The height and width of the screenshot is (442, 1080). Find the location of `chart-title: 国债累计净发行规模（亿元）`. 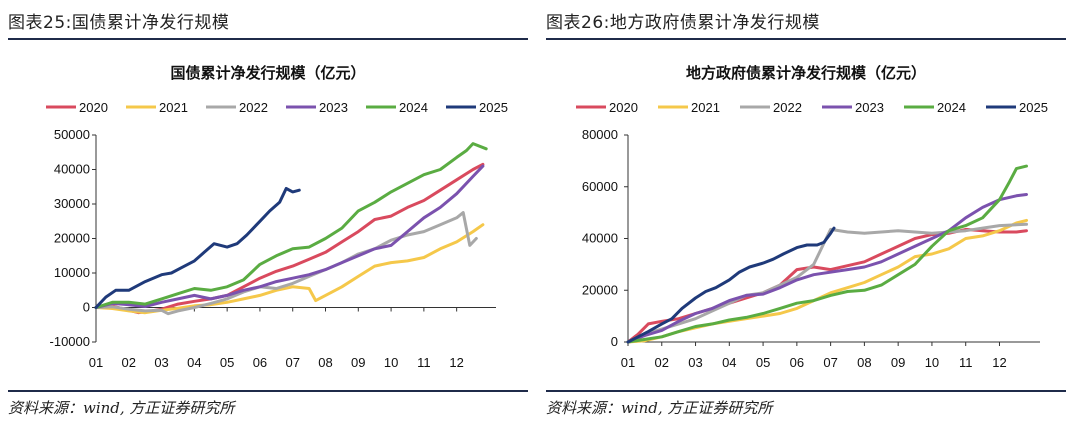

chart-title: 国债累计净发行规模（亿元） is located at coordinates (268, 73).